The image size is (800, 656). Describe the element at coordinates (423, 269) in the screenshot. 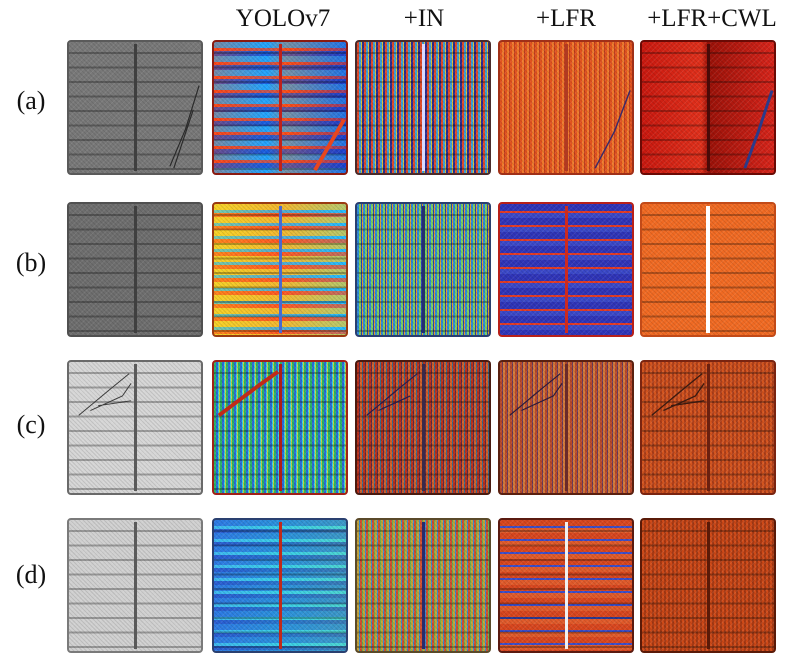

I see `tile-b-in` at that location.